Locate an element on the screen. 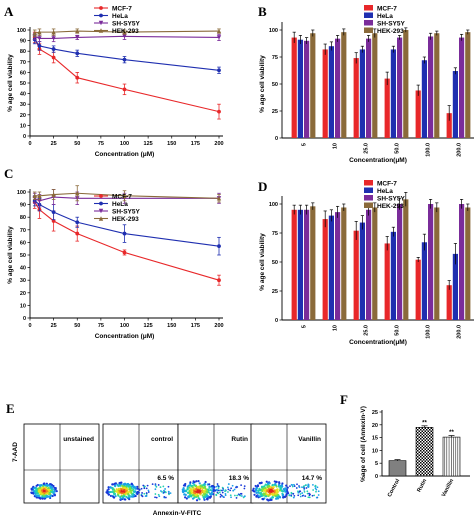  x-tick-label: 25.0 is located at coordinates (367, 330).